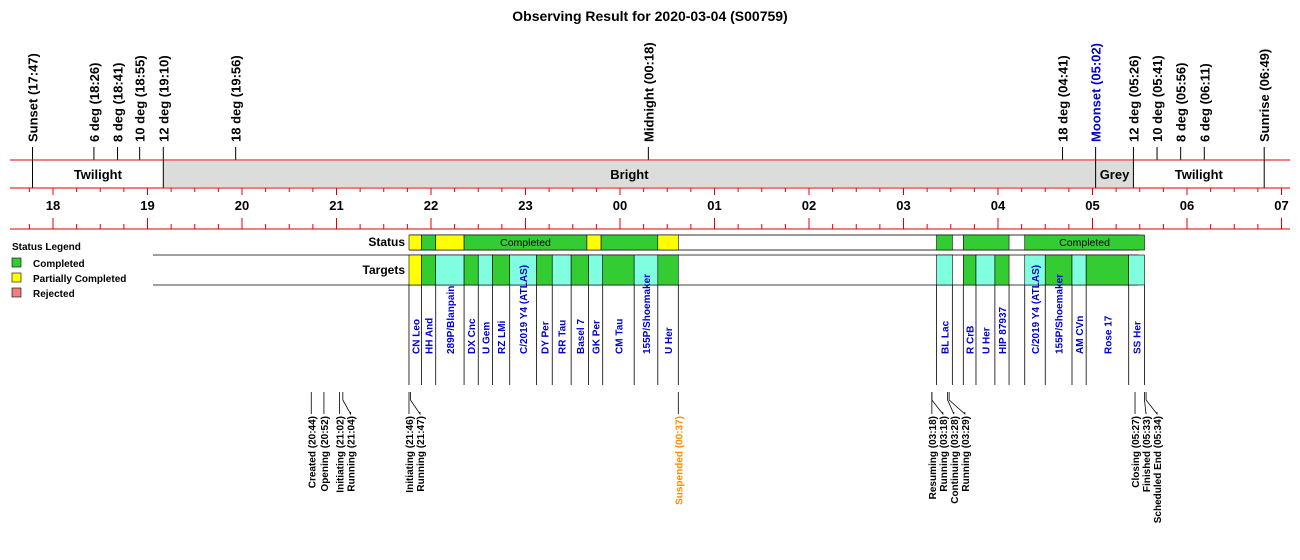 The height and width of the screenshot is (560, 1300). I want to click on hour-tick-label: 00, so click(620, 205).